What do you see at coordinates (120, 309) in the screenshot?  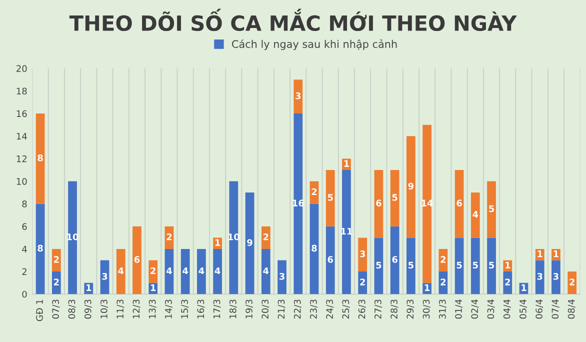 I see `x-tick-label: 11/3` at bounding box center [120, 309].